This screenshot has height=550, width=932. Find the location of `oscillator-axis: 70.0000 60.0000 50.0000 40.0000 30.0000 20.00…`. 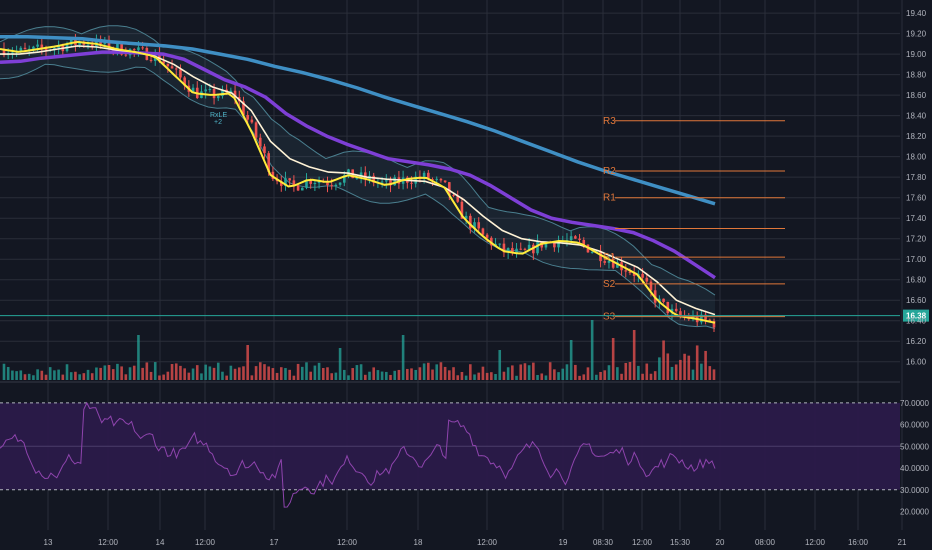

oscillator-axis: 70.0000 60.0000 50.0000 40.0000 30.0000 20.00… is located at coordinates (914, 458).